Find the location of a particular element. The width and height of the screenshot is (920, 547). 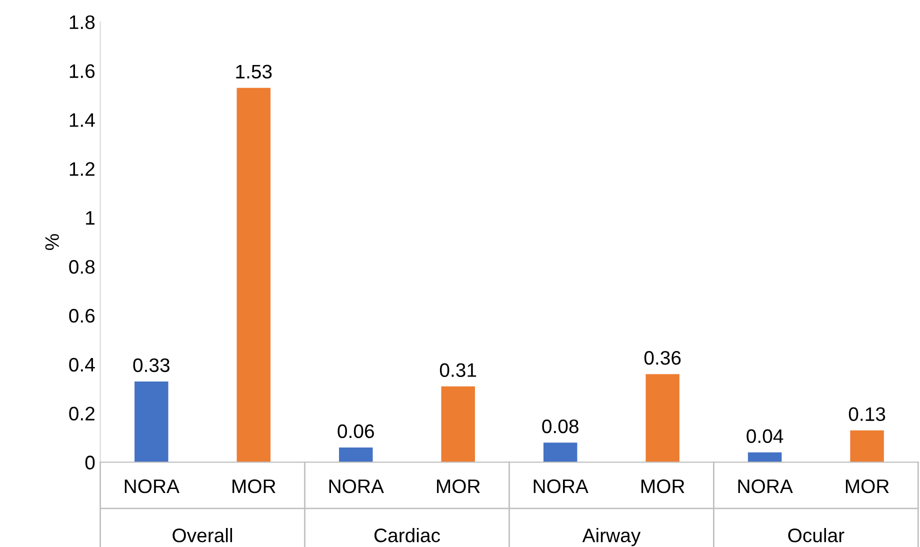

data-label: 1.53 is located at coordinates (254, 71).